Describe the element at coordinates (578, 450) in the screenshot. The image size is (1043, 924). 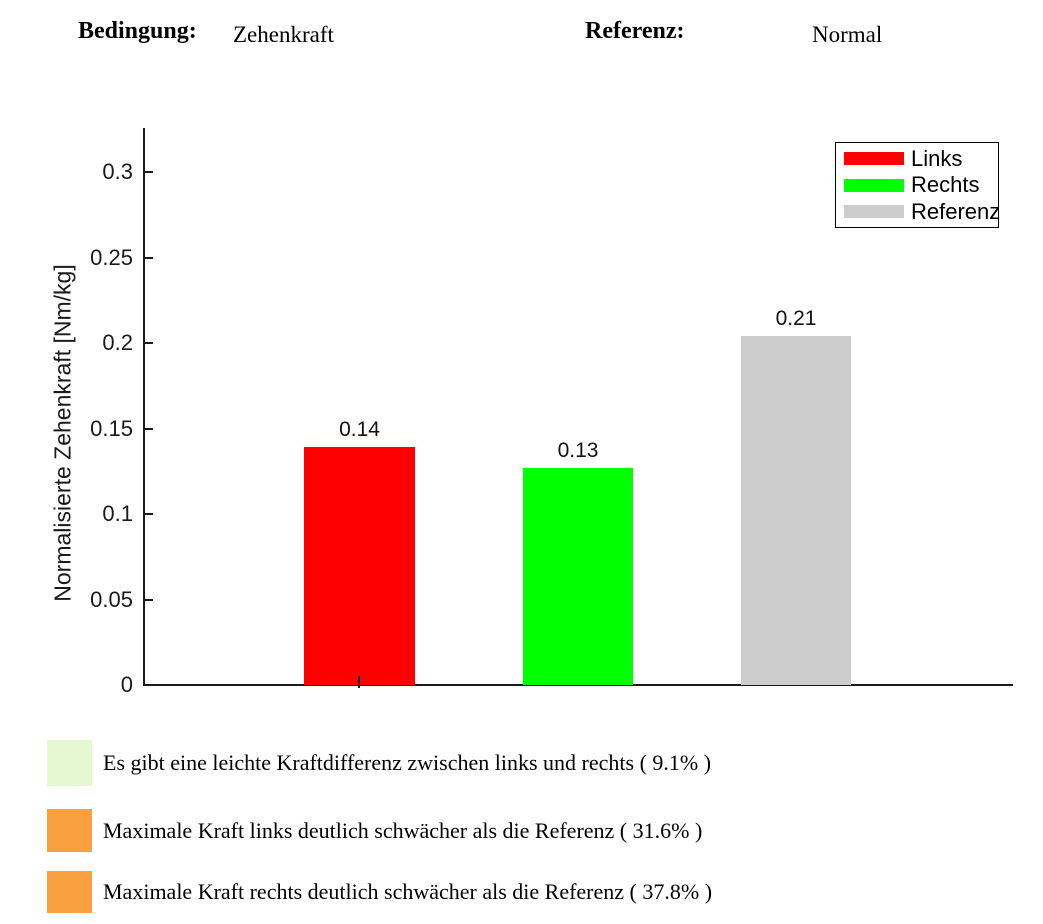
I see `bar-value-label: 0.13` at that location.